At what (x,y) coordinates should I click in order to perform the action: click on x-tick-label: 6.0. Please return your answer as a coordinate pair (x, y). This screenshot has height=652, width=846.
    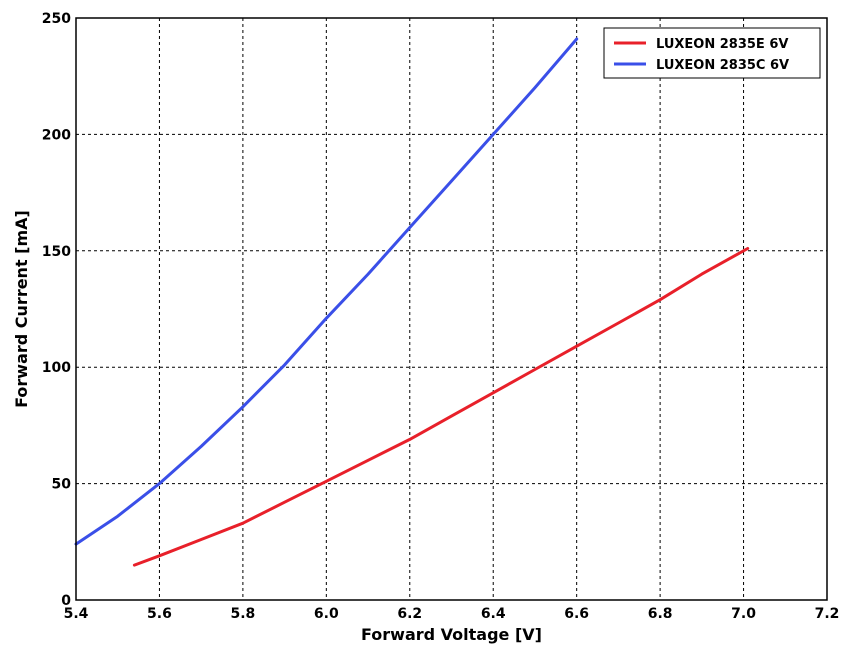
    Looking at the image, I should click on (326, 614).